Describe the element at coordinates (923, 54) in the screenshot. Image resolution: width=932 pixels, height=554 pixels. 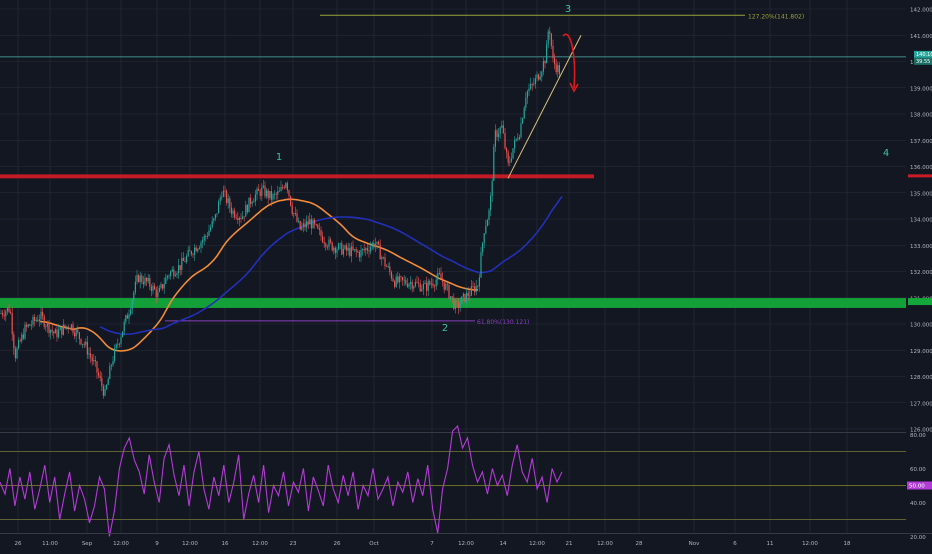
I see `last-price-badge` at that location.